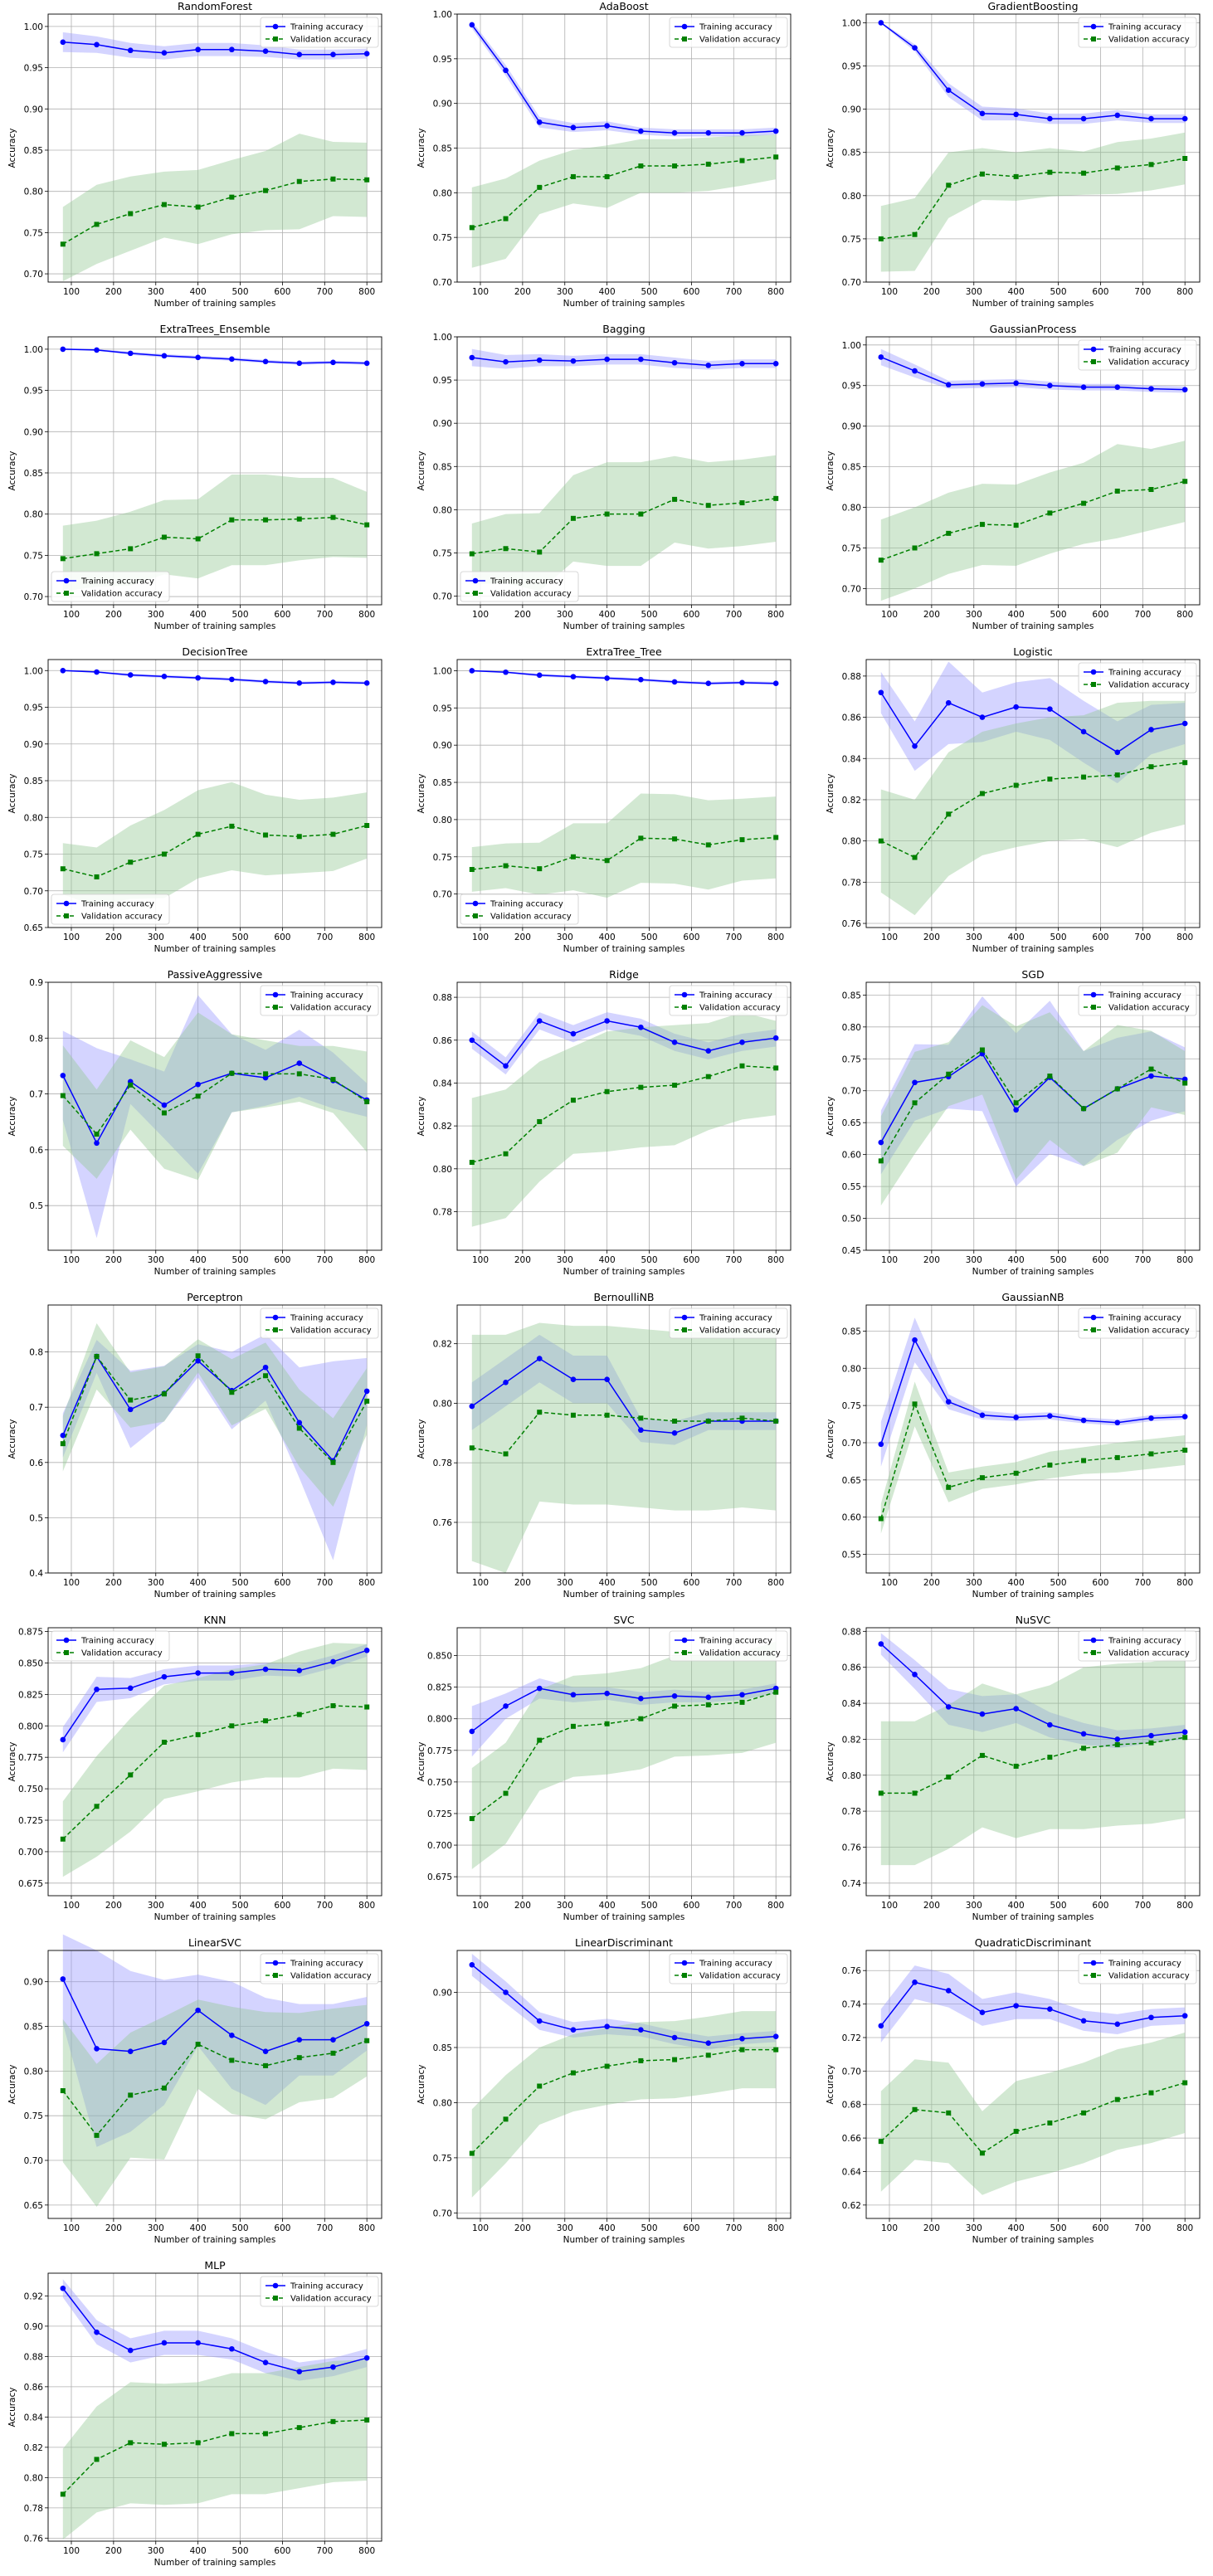 The image size is (1213, 2576). What do you see at coordinates (852, 110) in the screenshot?
I see `y-tick-label: 0.90` at bounding box center [852, 110].